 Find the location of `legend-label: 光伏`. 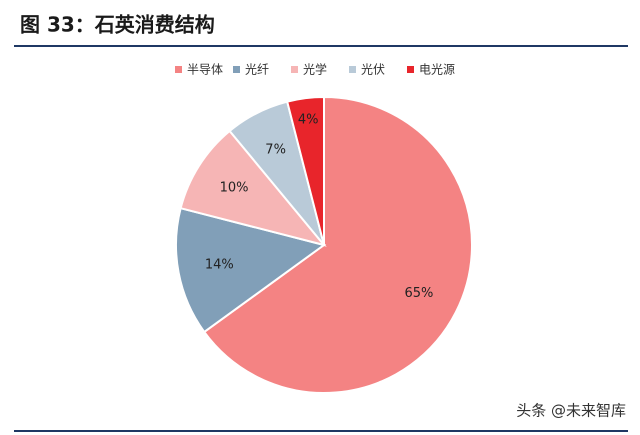

legend-label: 光伏 is located at coordinates (373, 70).